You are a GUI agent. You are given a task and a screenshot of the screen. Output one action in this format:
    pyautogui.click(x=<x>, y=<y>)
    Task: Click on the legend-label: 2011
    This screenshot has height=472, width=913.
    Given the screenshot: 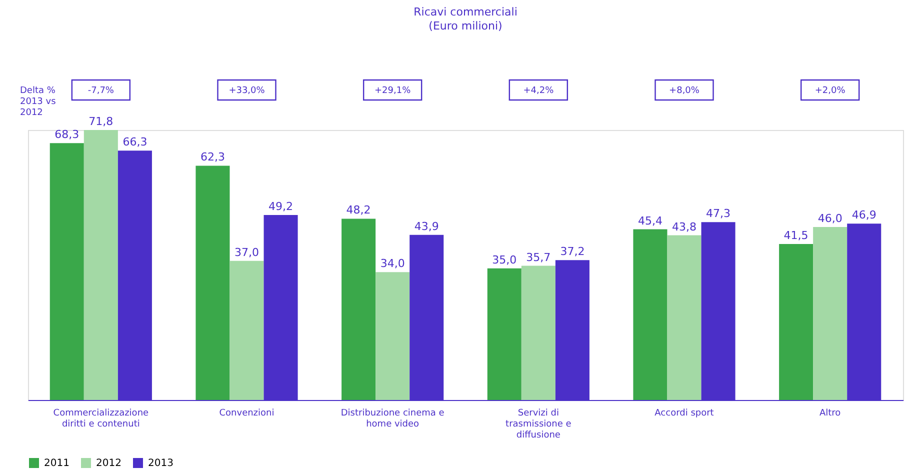 What is the action you would take?
    pyautogui.click(x=57, y=463)
    